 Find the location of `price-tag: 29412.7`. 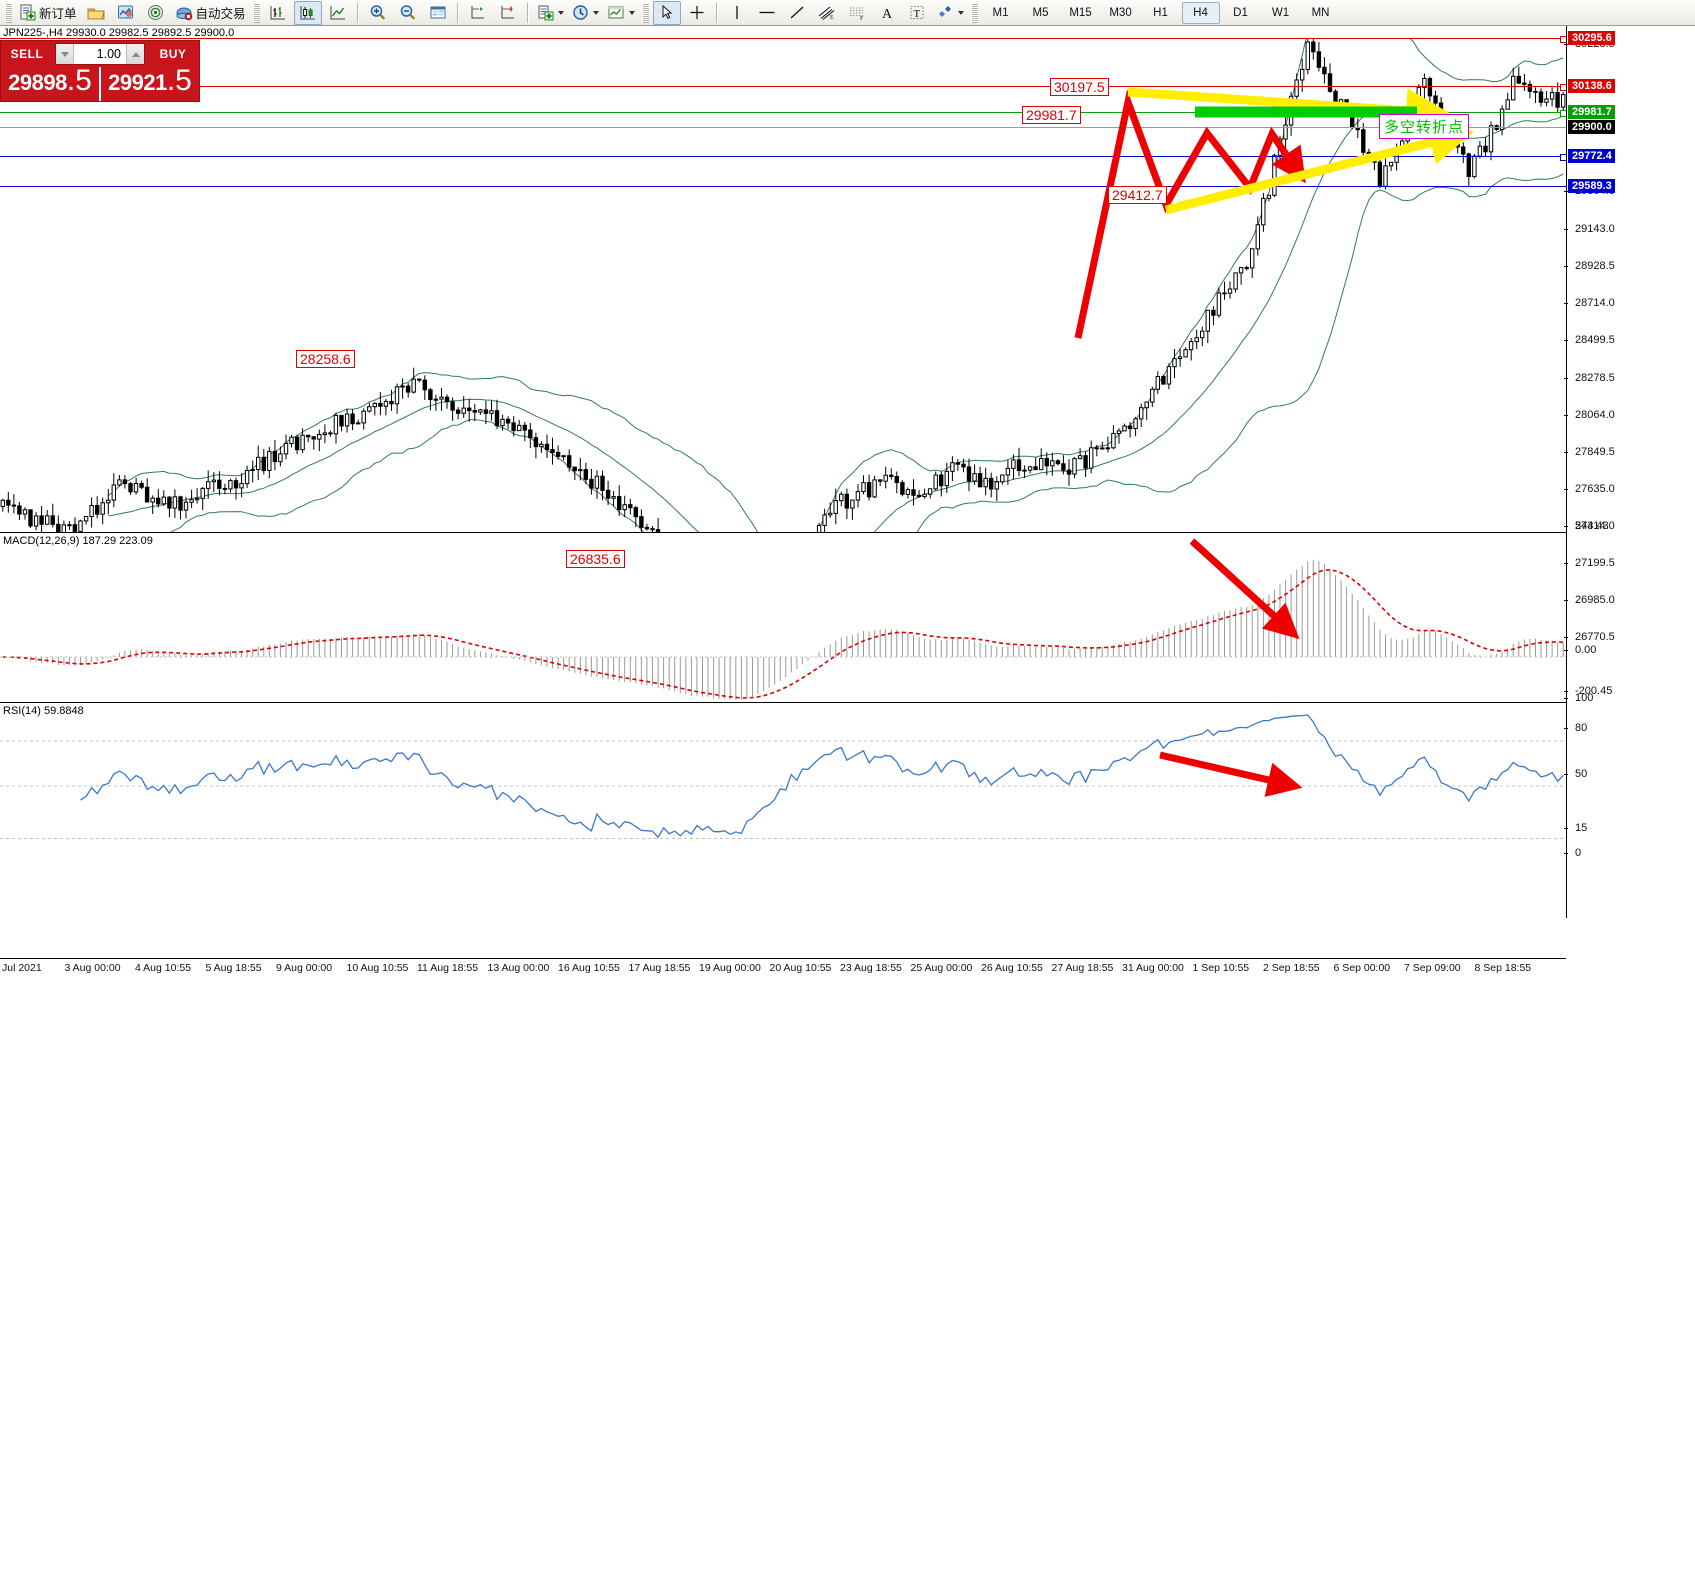

price-tag: 29412.7 is located at coordinates (1137, 195).